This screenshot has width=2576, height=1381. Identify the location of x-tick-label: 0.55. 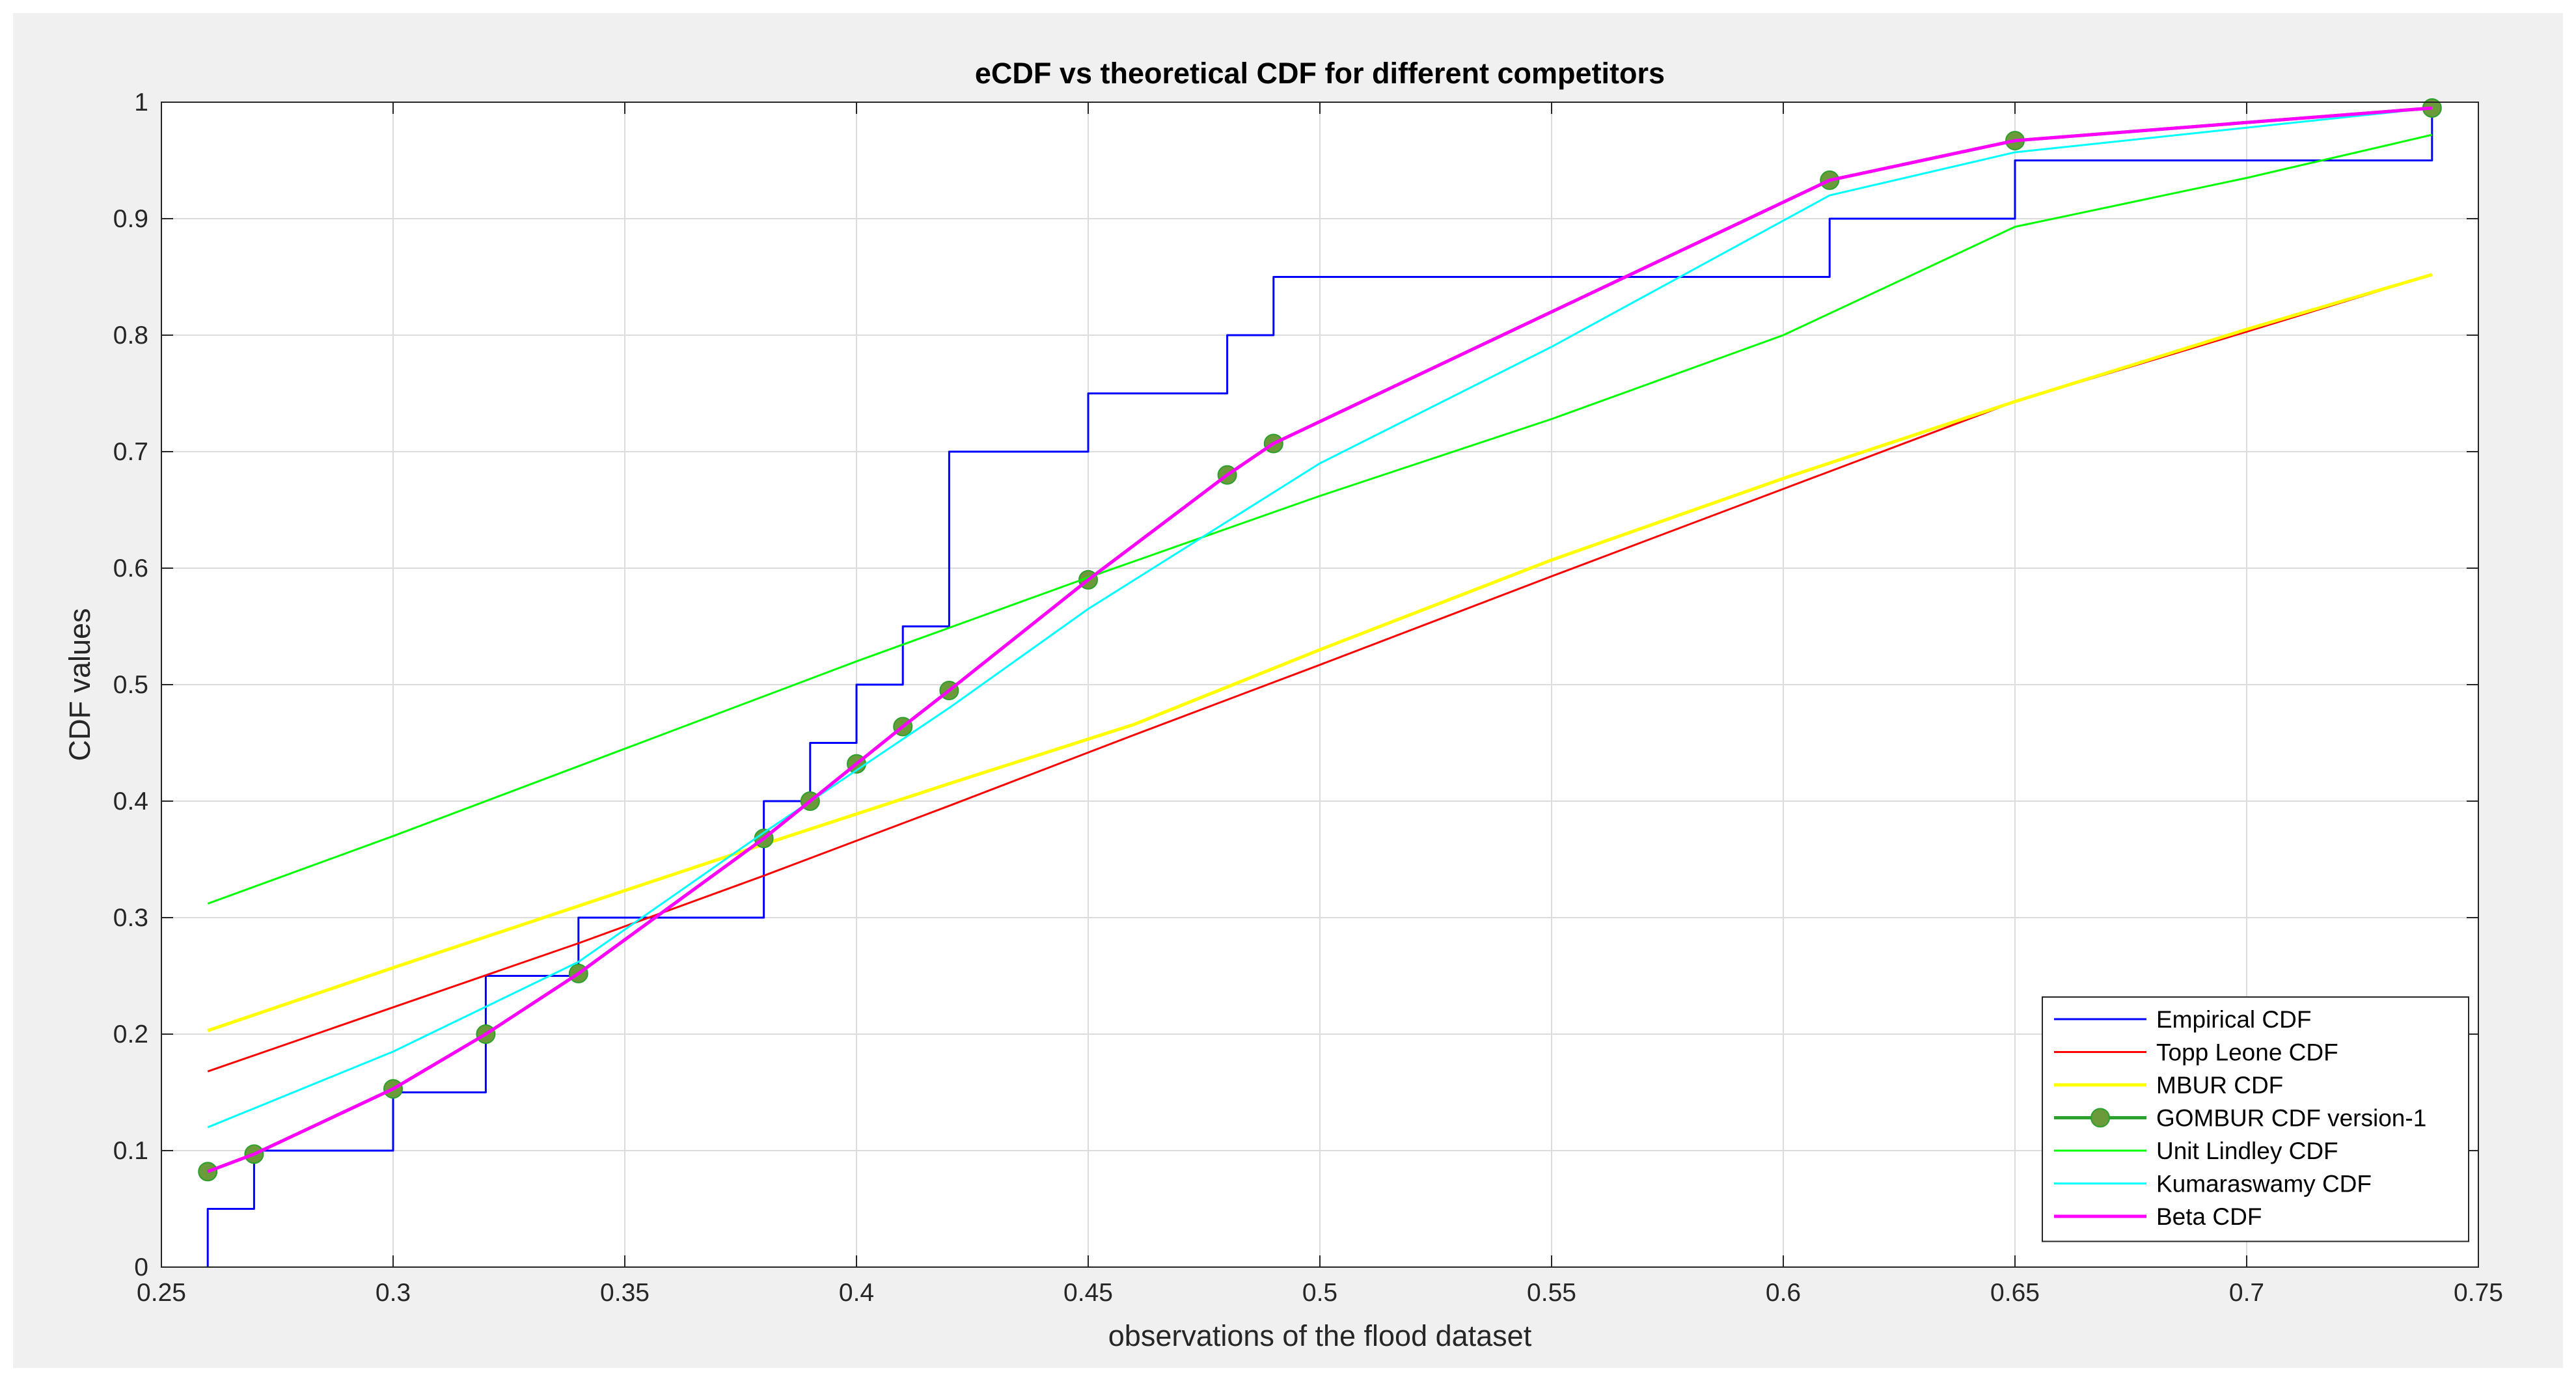
(1552, 1293).